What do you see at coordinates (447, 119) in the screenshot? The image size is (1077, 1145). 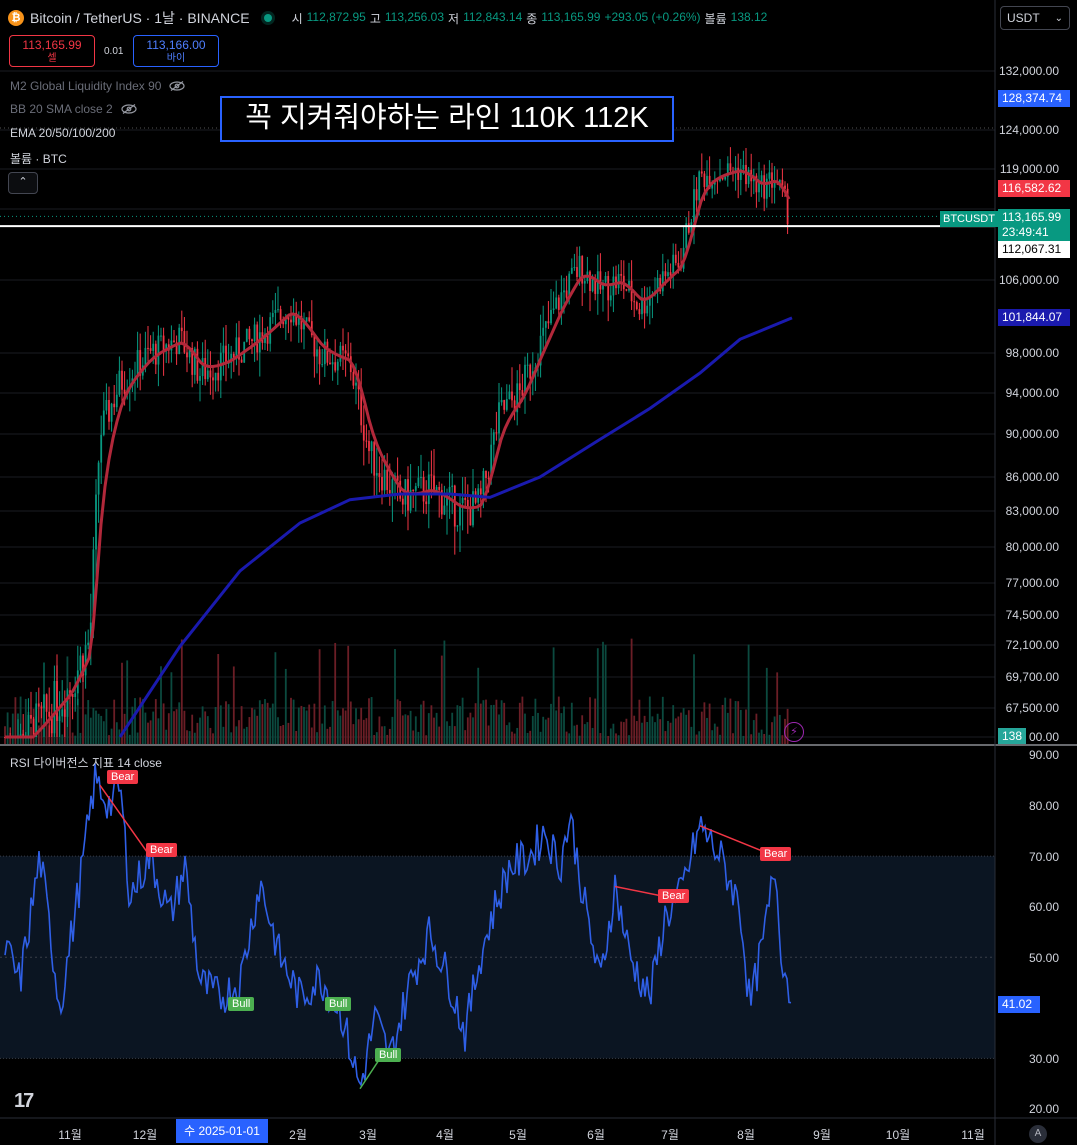 I see `annotation-textbox: 꼭 지켜줘야하는 라인 110K 112K` at bounding box center [447, 119].